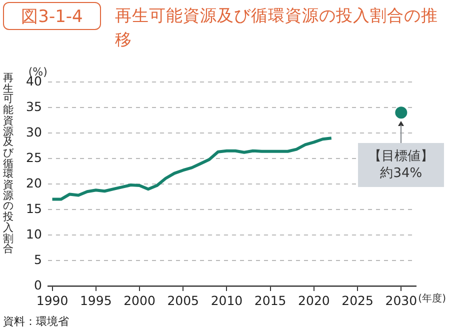 This screenshot has height=330, width=452. What do you see at coordinates (432, 298) in the screenshot?
I see `text: (年度)` at bounding box center [432, 298].